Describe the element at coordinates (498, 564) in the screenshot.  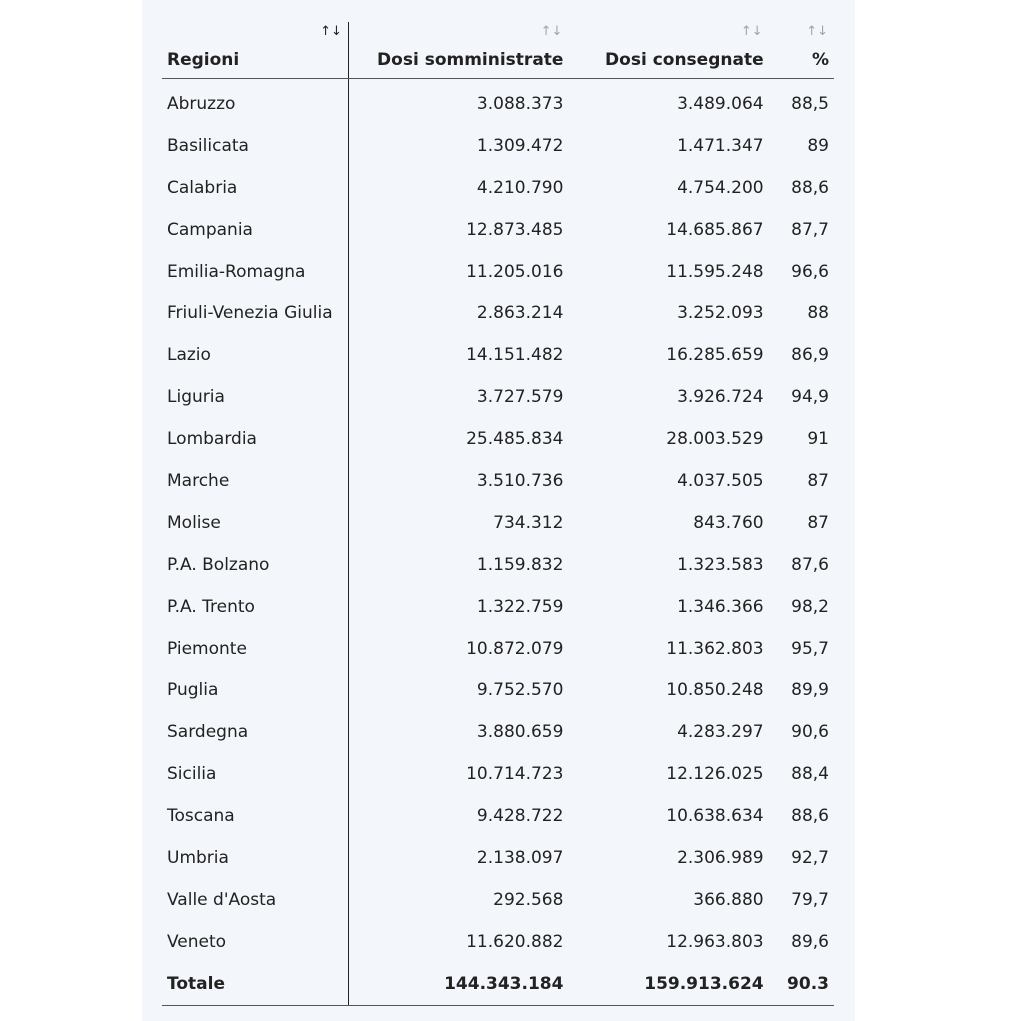
I see `table-row: P.A. Bolzano 1.159.832 1.323.583 87,6` at that location.